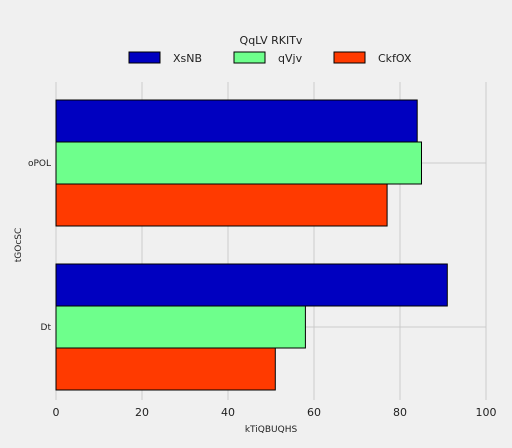 This screenshot has height=448, width=512. Describe the element at coordinates (395, 58) in the screenshot. I see `legend-label: CkfOX` at that location.